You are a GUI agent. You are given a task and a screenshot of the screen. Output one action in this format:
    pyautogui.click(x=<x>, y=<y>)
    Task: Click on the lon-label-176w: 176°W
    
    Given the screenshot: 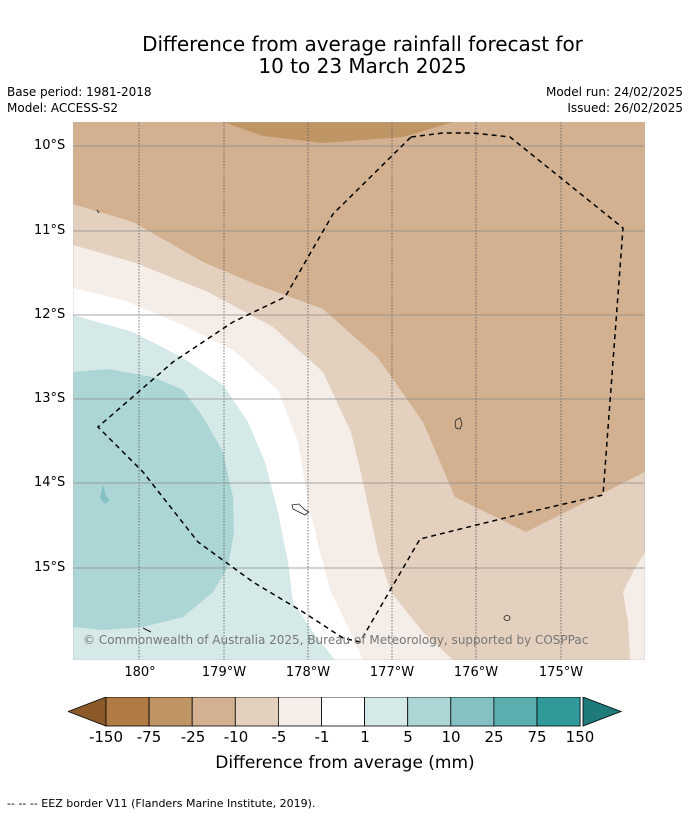 What is the action you would take?
    pyautogui.click(x=476, y=672)
    